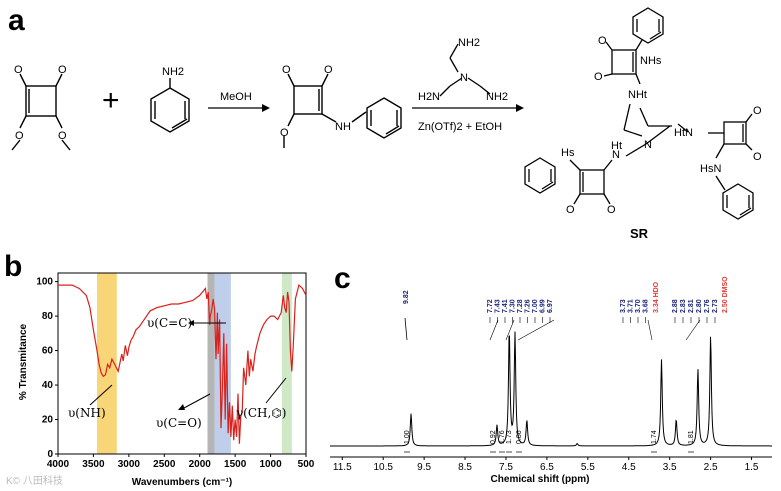  What do you see at coordinates (169, 323) in the screenshot?
I see `ir-annotation-cc: υ(C=C)` at bounding box center [169, 323].